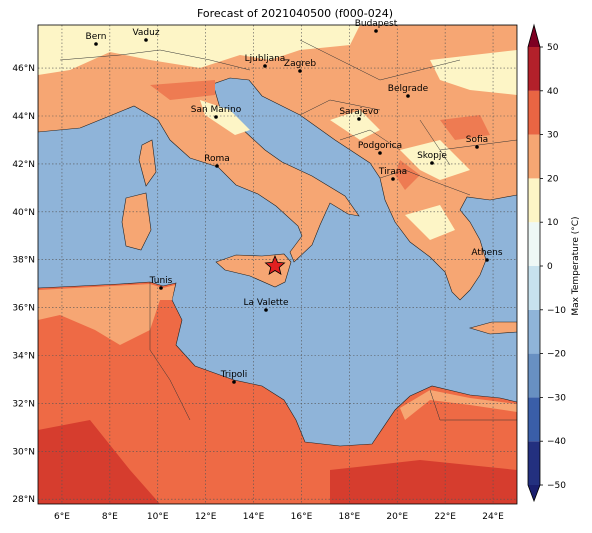 This screenshot has width=592, height=533. Describe the element at coordinates (23, 357) in the screenshot. I see `y-tick-label: 34°N` at that location.